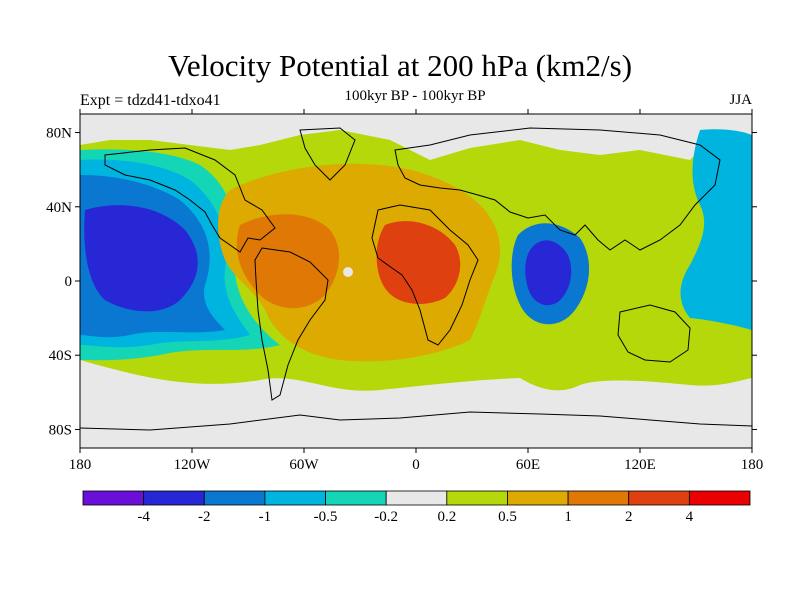 Image resolution: width=800 pixels, height=600 pixels. I want to click on lon-tick-label: 0, so click(416, 465).